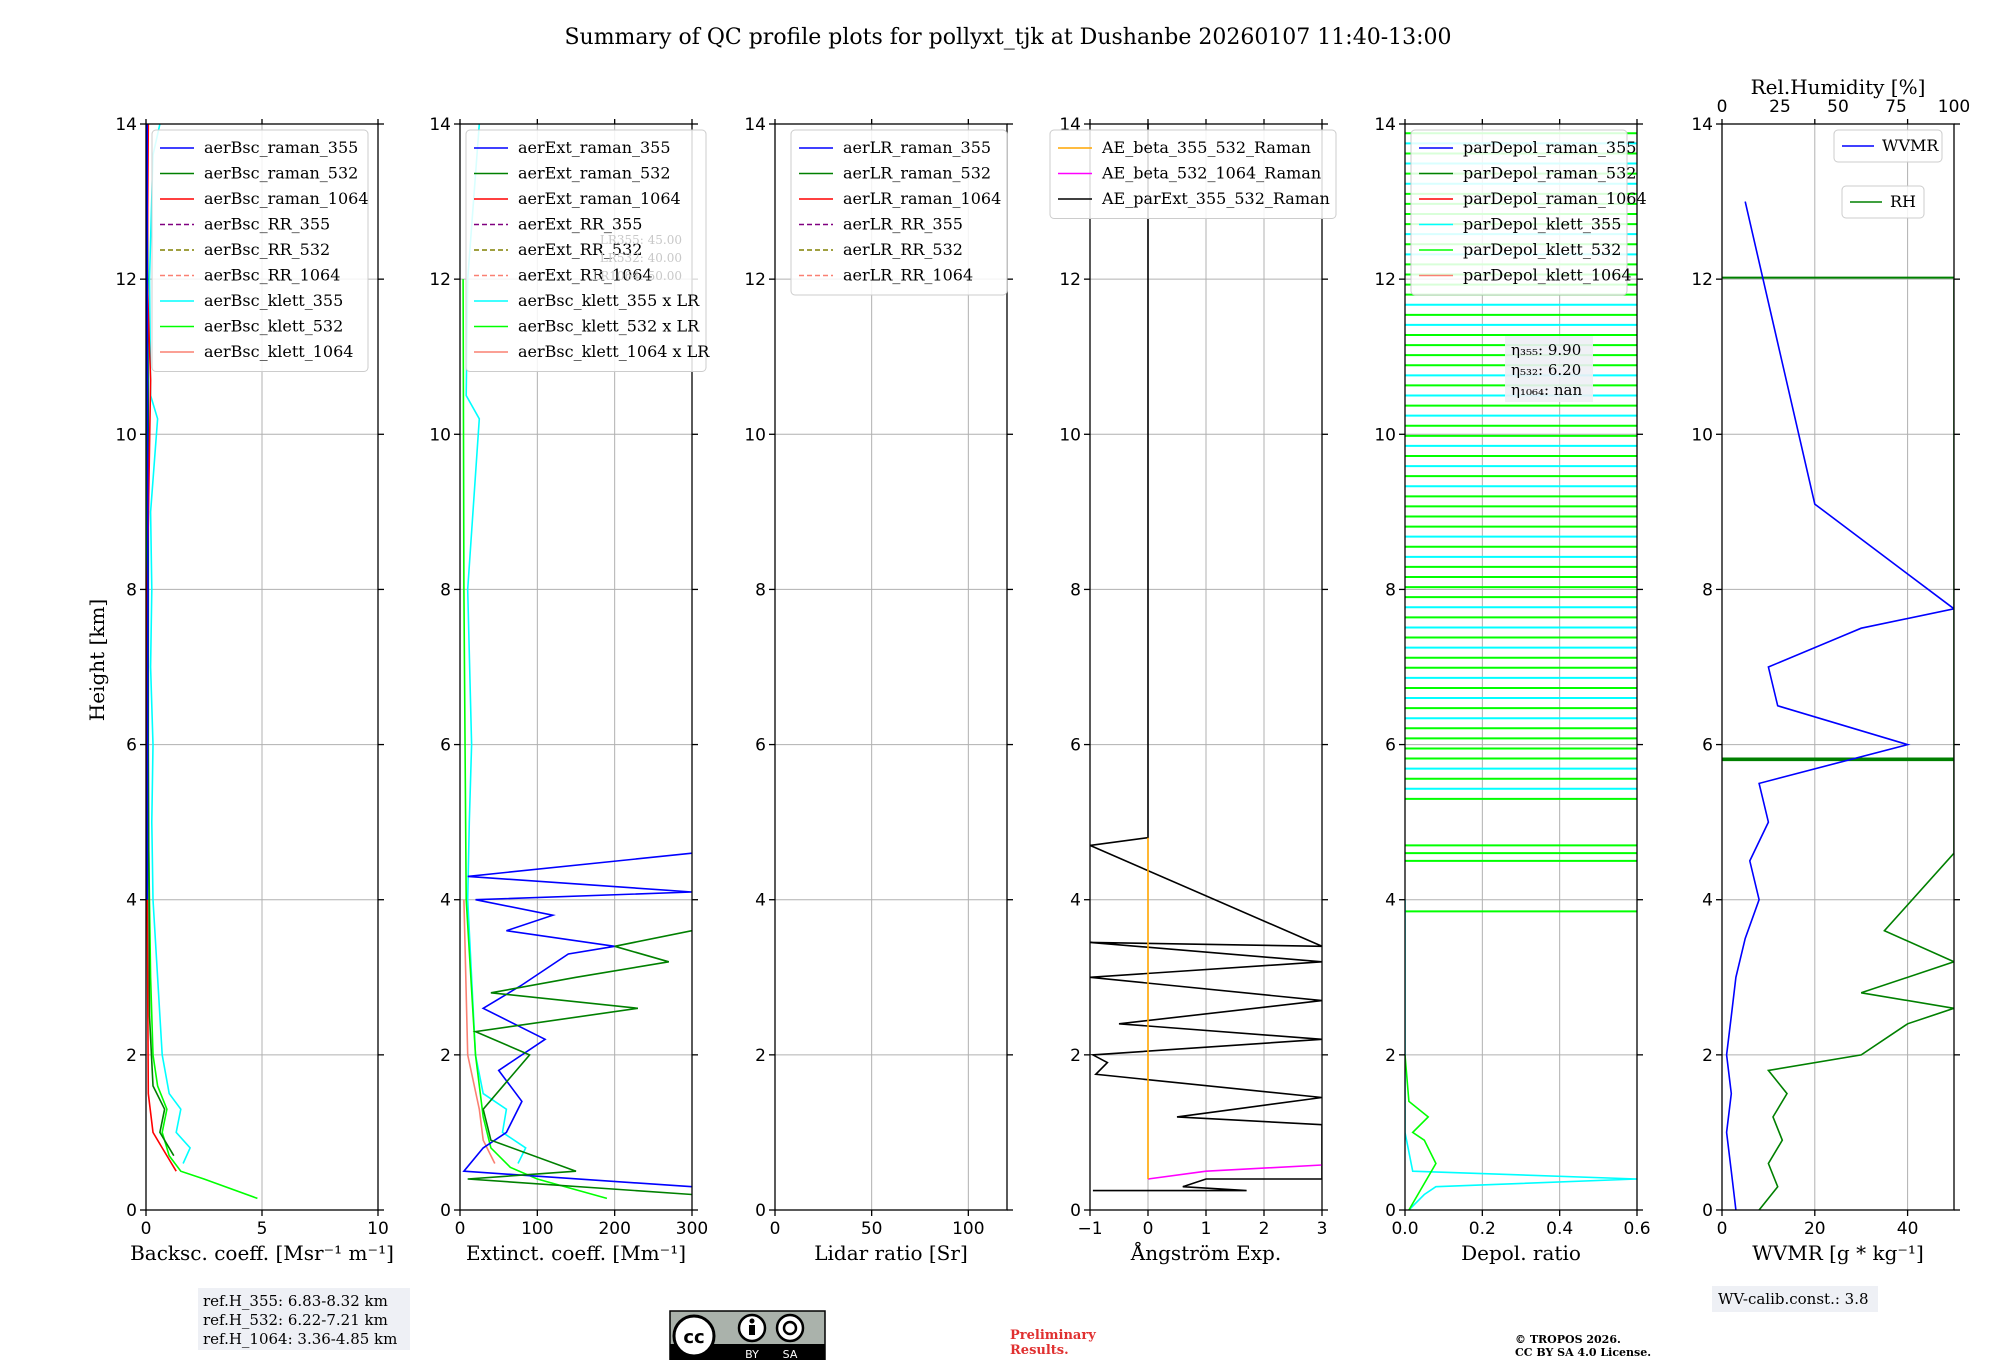 This screenshot has width=2000, height=1360. I want to click on x-axis-label: Lidar ratio [Sr], so click(891, 1253).